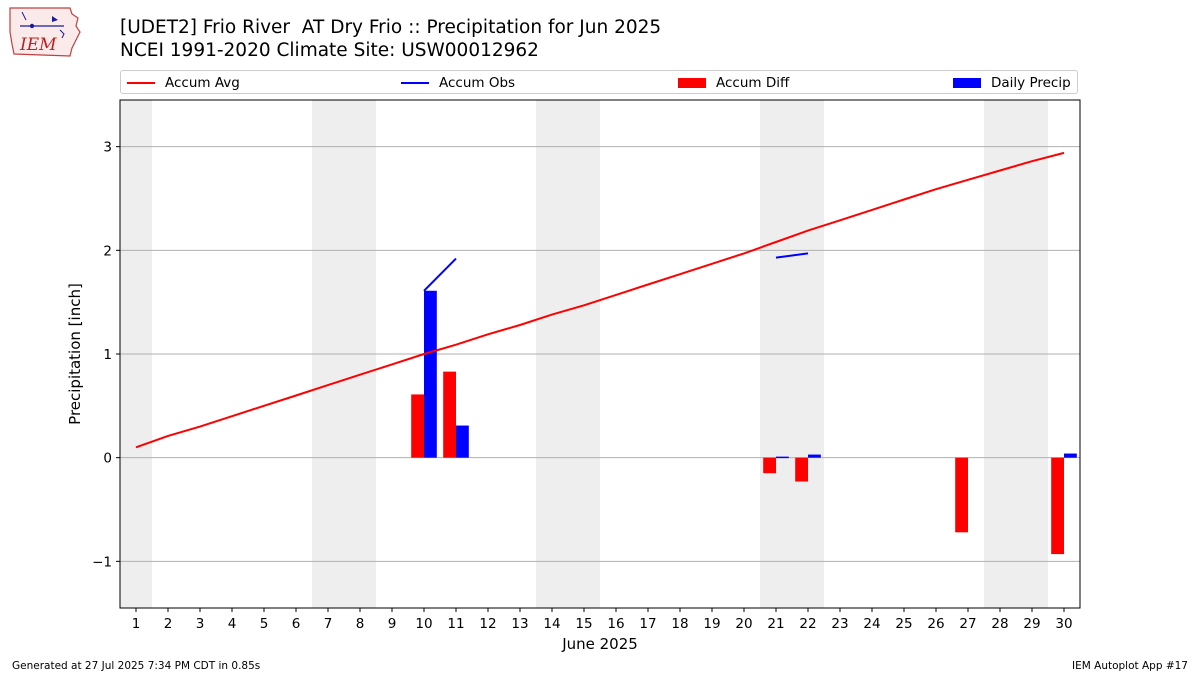  Describe the element at coordinates (1031, 624) in the screenshot. I see `x-tick-label-29: 29` at that location.